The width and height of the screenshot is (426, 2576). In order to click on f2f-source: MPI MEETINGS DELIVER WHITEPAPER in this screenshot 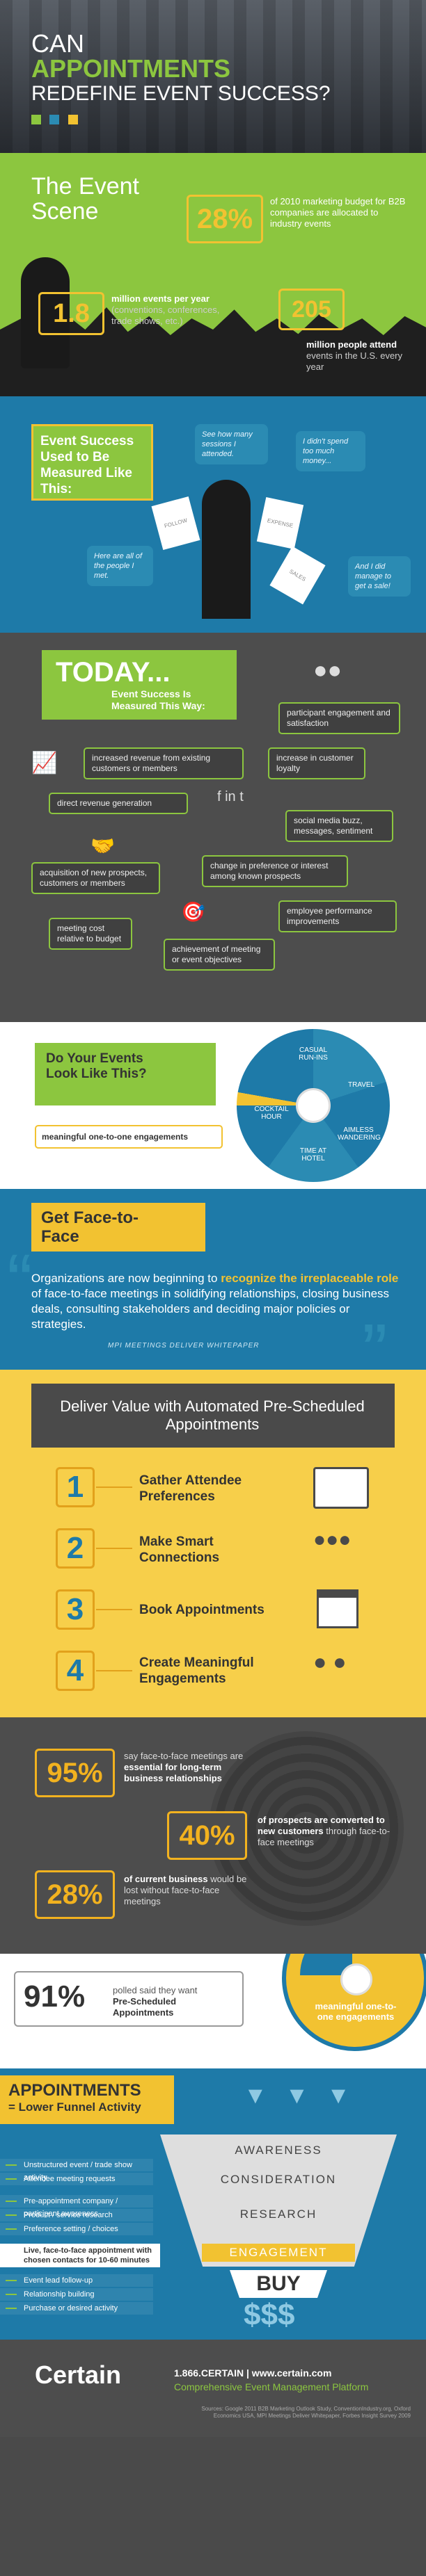, I will do `click(184, 1346)`.